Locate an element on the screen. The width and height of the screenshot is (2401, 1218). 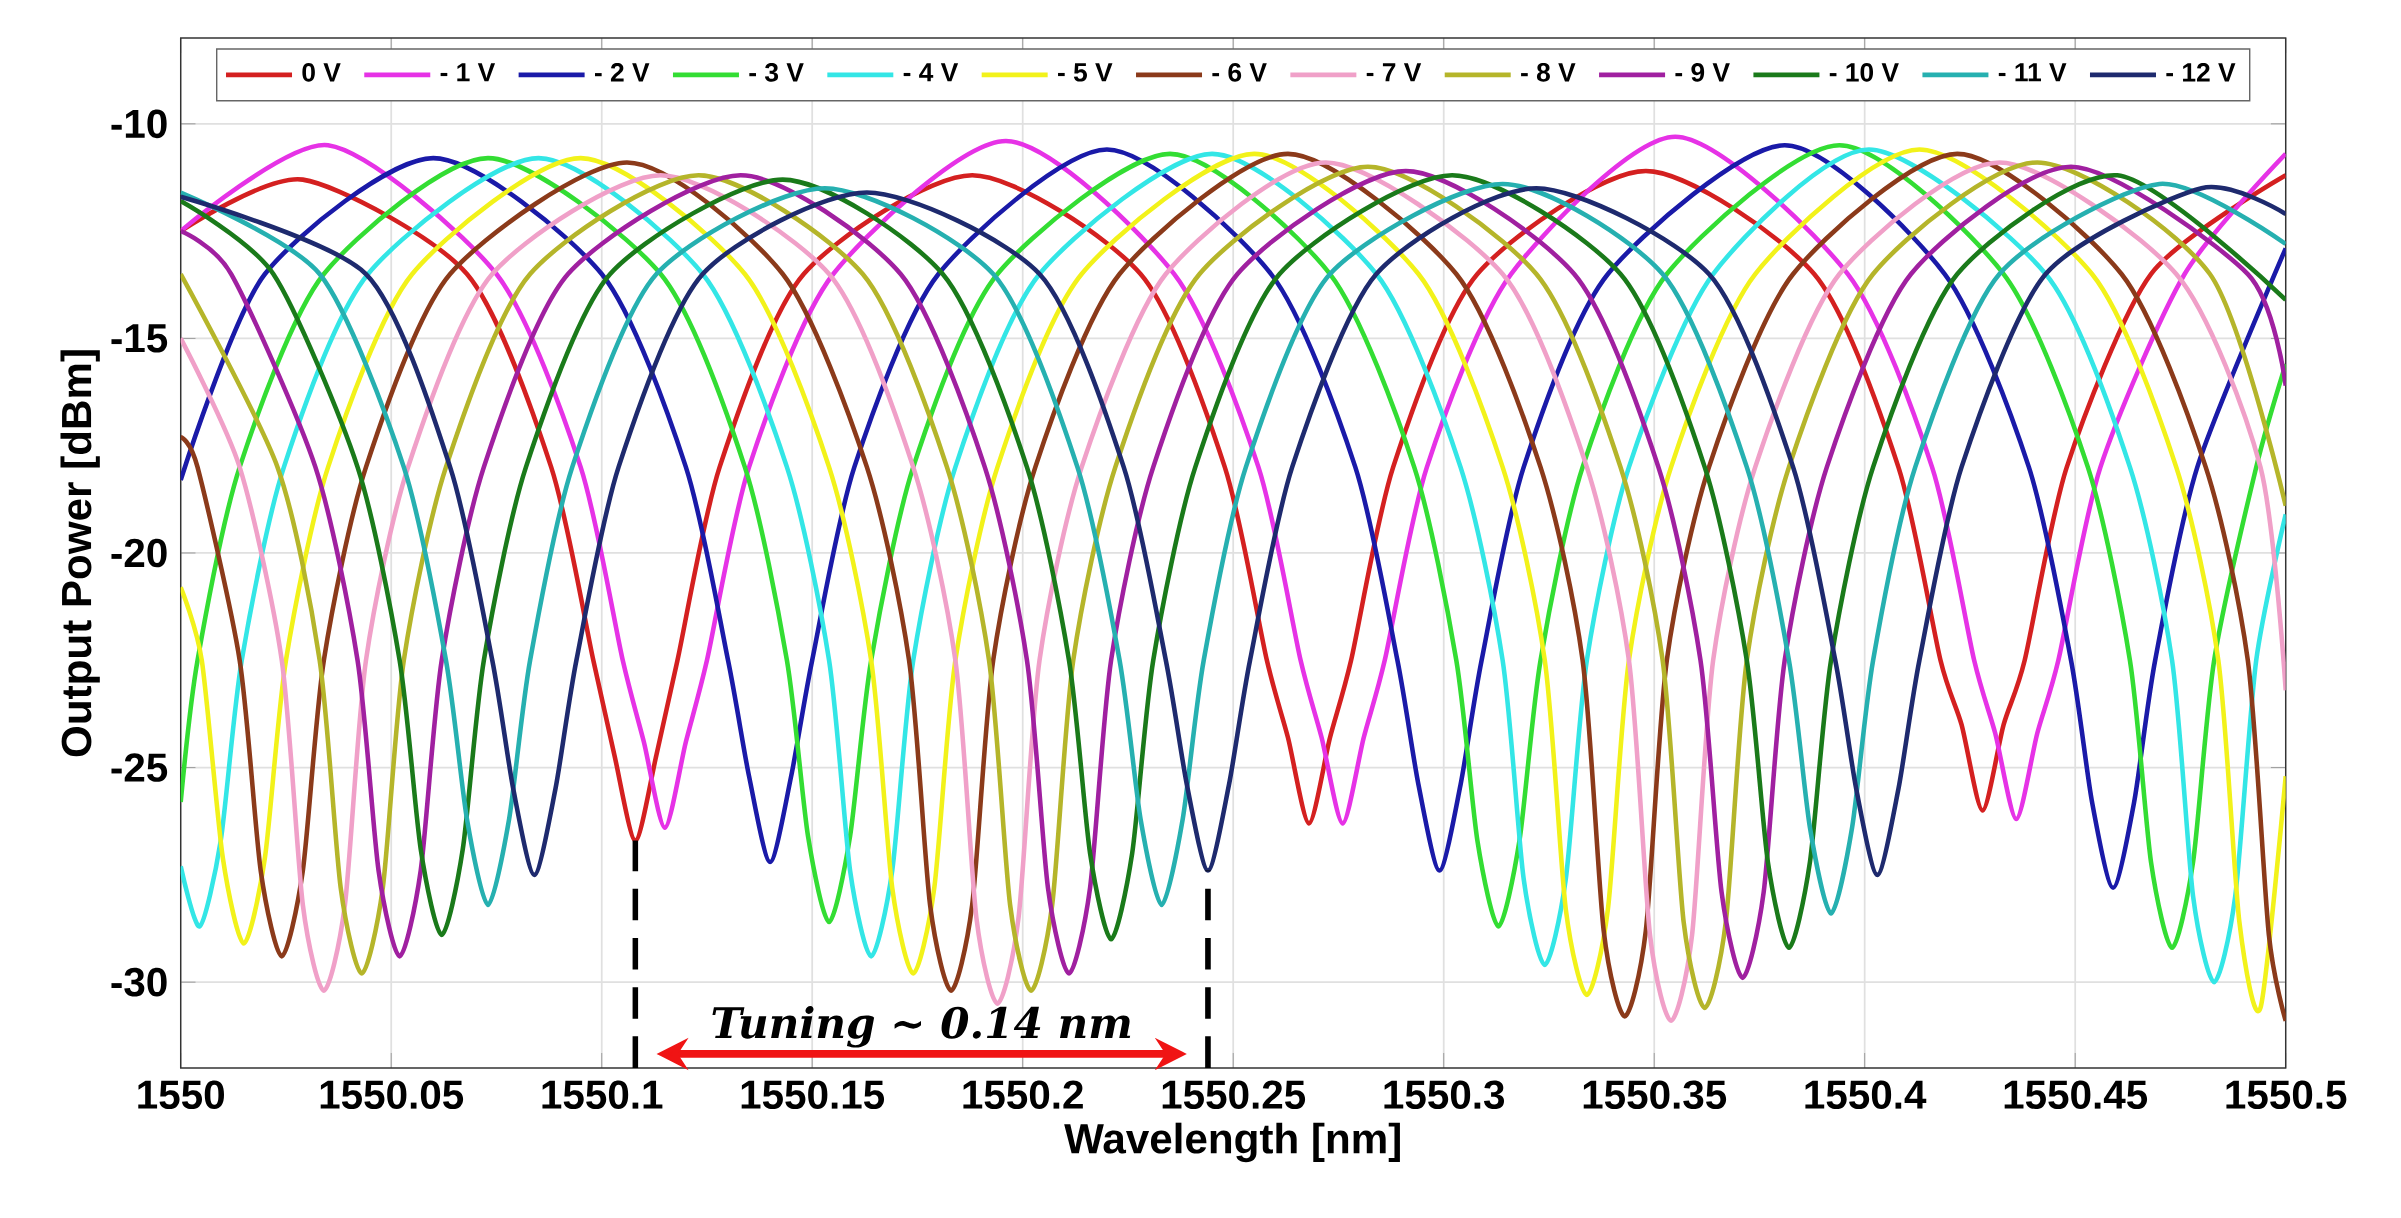
x-tick-label: 1550.35 is located at coordinates (1655, 1095).